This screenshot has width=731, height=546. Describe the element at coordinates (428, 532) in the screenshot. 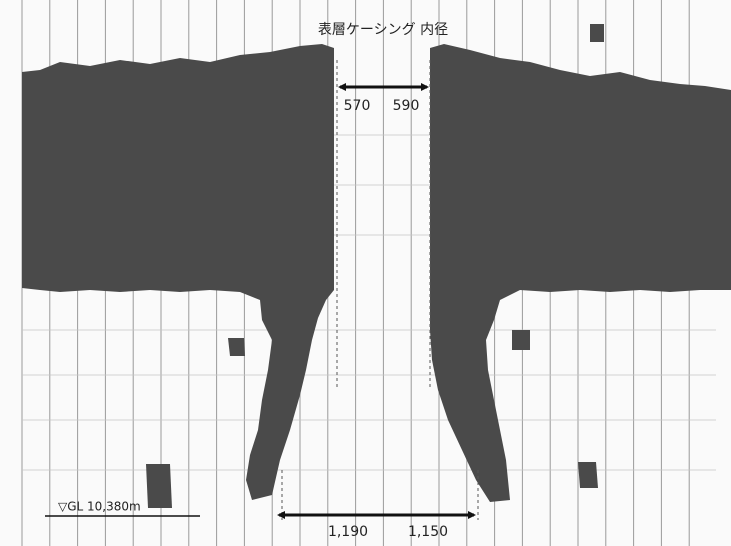

I see `bottom-right-value: 1,150` at that location.